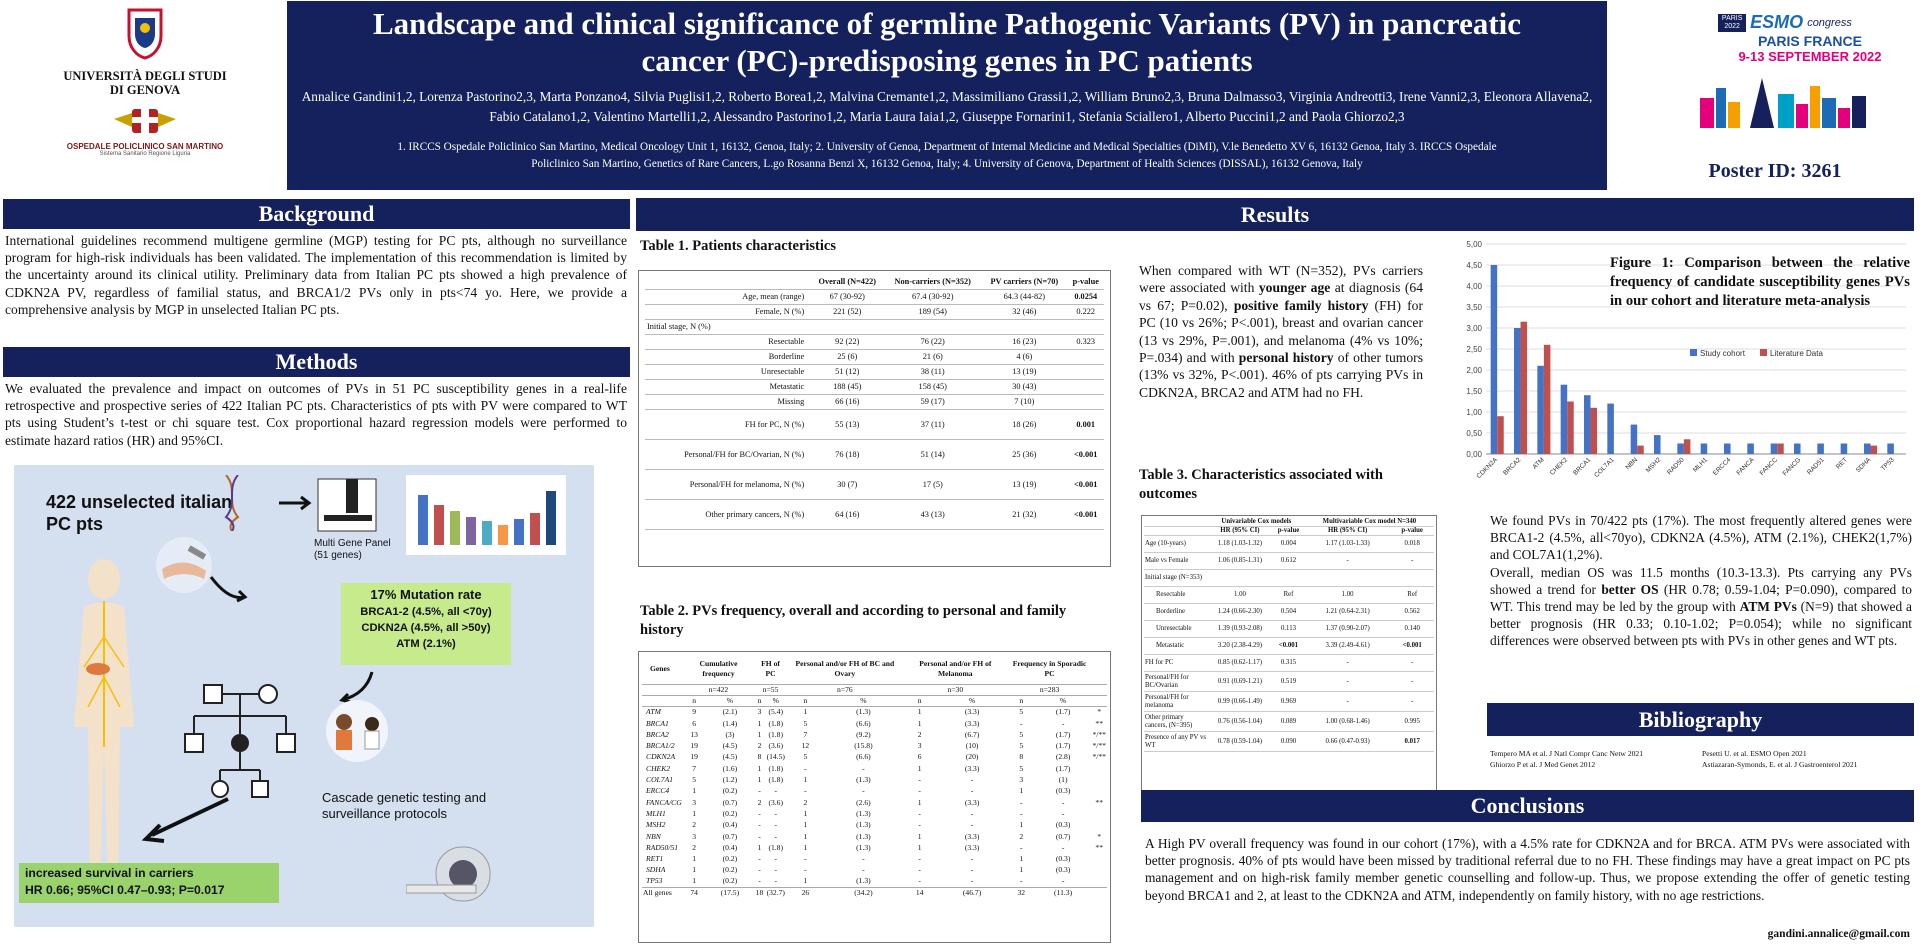 The height and width of the screenshot is (951, 1920). Describe the element at coordinates (730, 813) in the screenshot. I see `table-cell: (0.2)` at that location.